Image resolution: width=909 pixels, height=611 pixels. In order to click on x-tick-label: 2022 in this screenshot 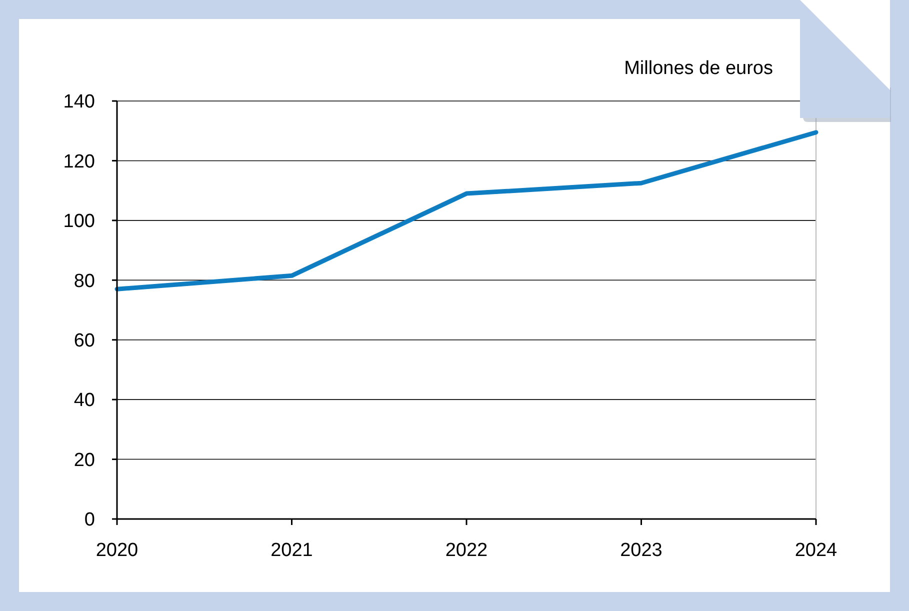, I will do `click(466, 550)`.